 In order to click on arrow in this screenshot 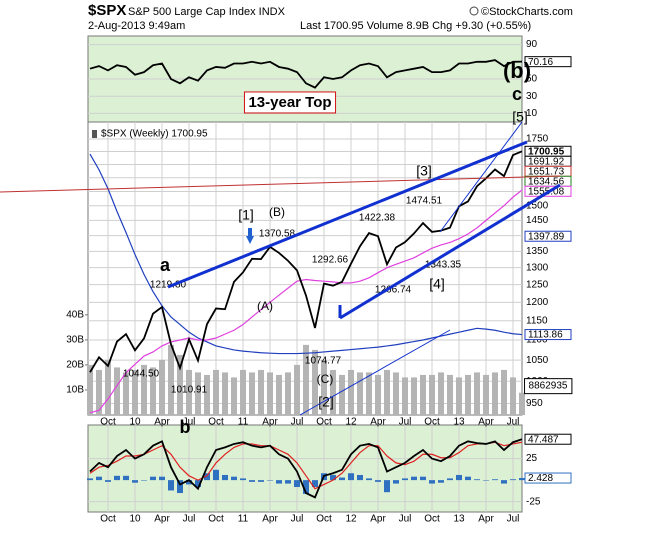, I will do `click(250, 236)`.